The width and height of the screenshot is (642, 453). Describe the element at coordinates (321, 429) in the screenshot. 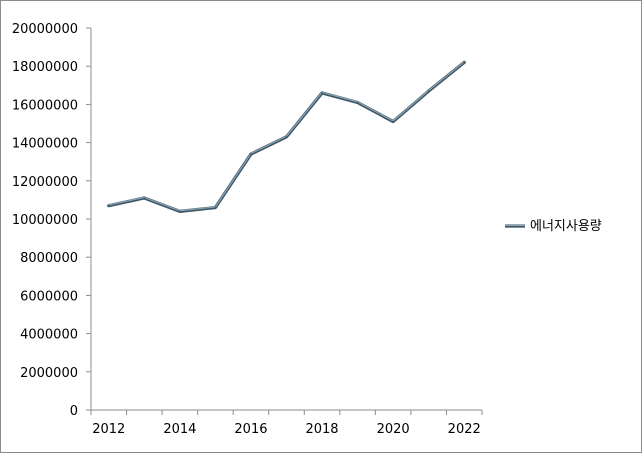

I see `x-tick-label: 2018` at that location.